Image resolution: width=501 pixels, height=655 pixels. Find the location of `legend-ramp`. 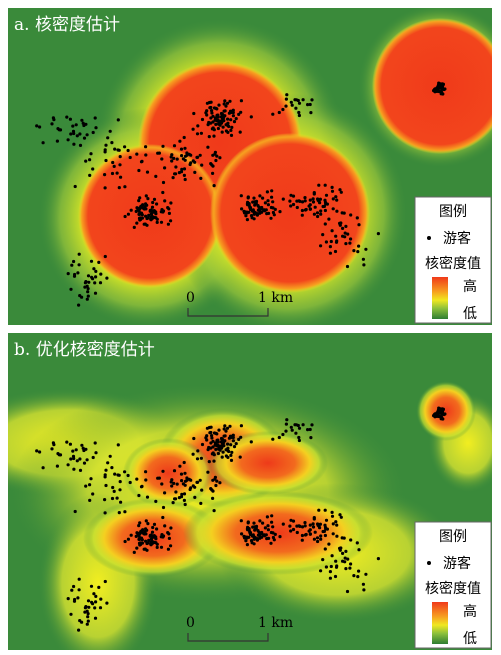

legend-ramp is located at coordinates (440, 298).